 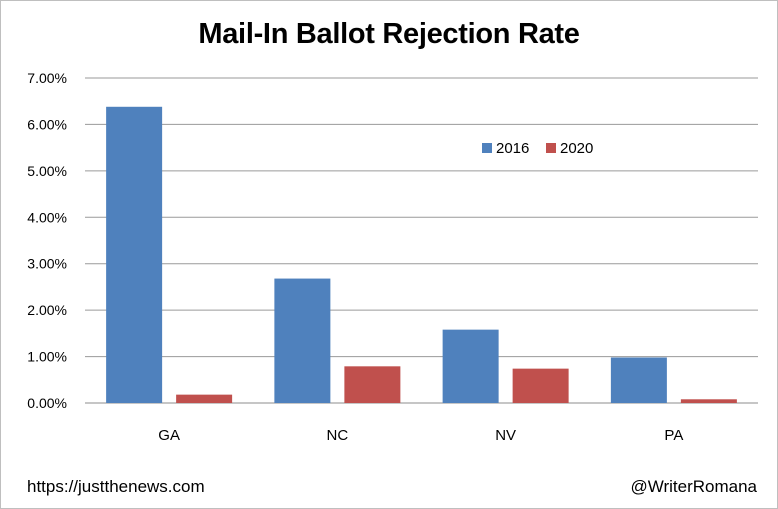 I want to click on legend-swatch-2016, so click(x=487, y=148).